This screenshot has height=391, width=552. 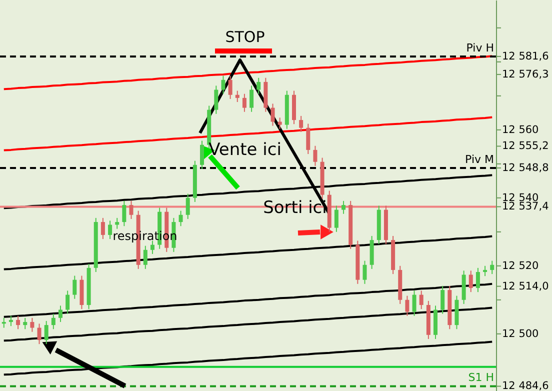 I want to click on y-tick-label: 12 576,3, so click(x=525, y=74).